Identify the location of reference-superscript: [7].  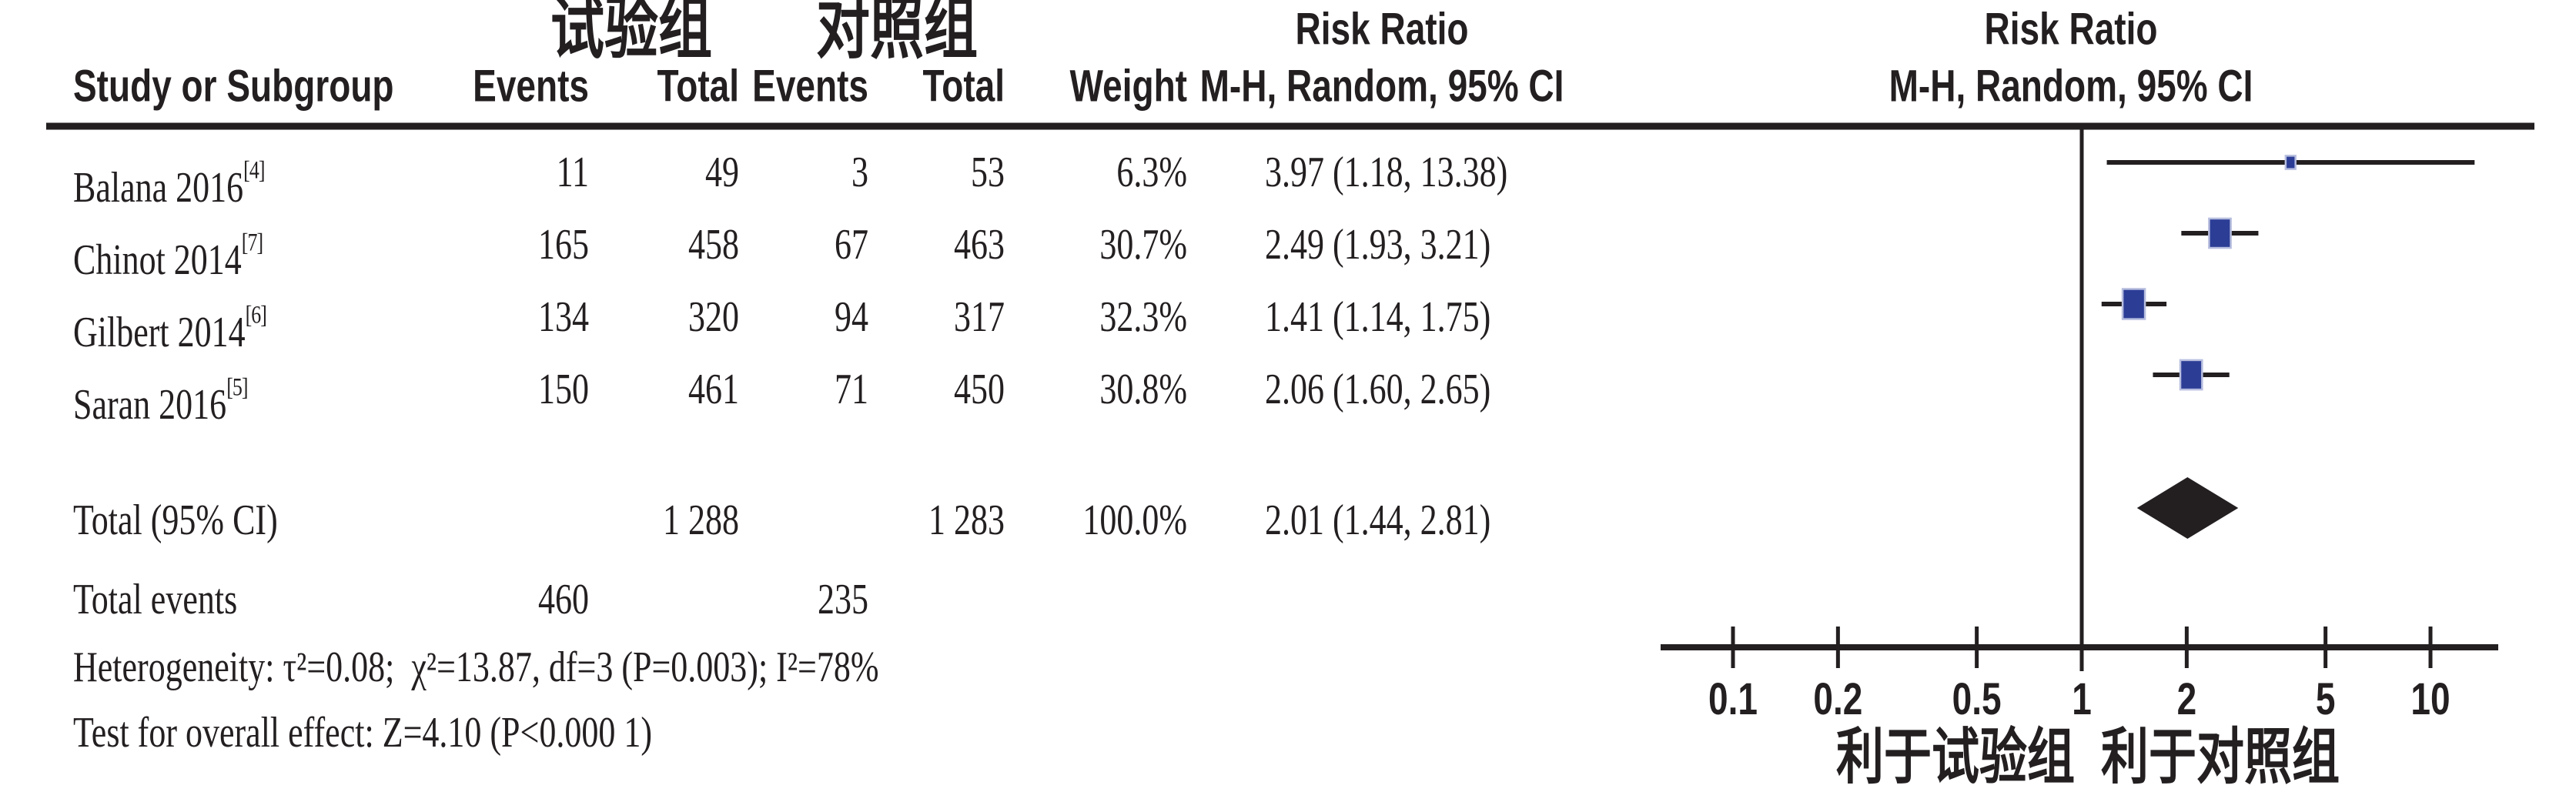
(252, 242).